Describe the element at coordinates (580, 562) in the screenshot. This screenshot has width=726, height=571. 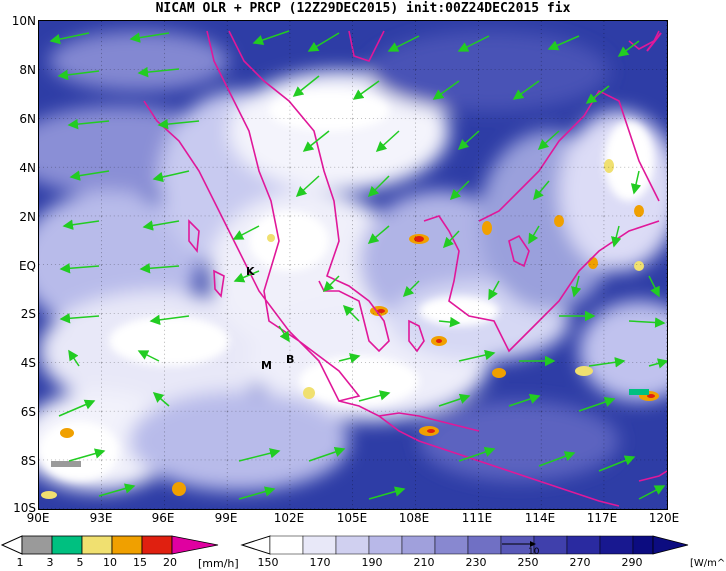
I see `olr-label-270: 270` at that location.